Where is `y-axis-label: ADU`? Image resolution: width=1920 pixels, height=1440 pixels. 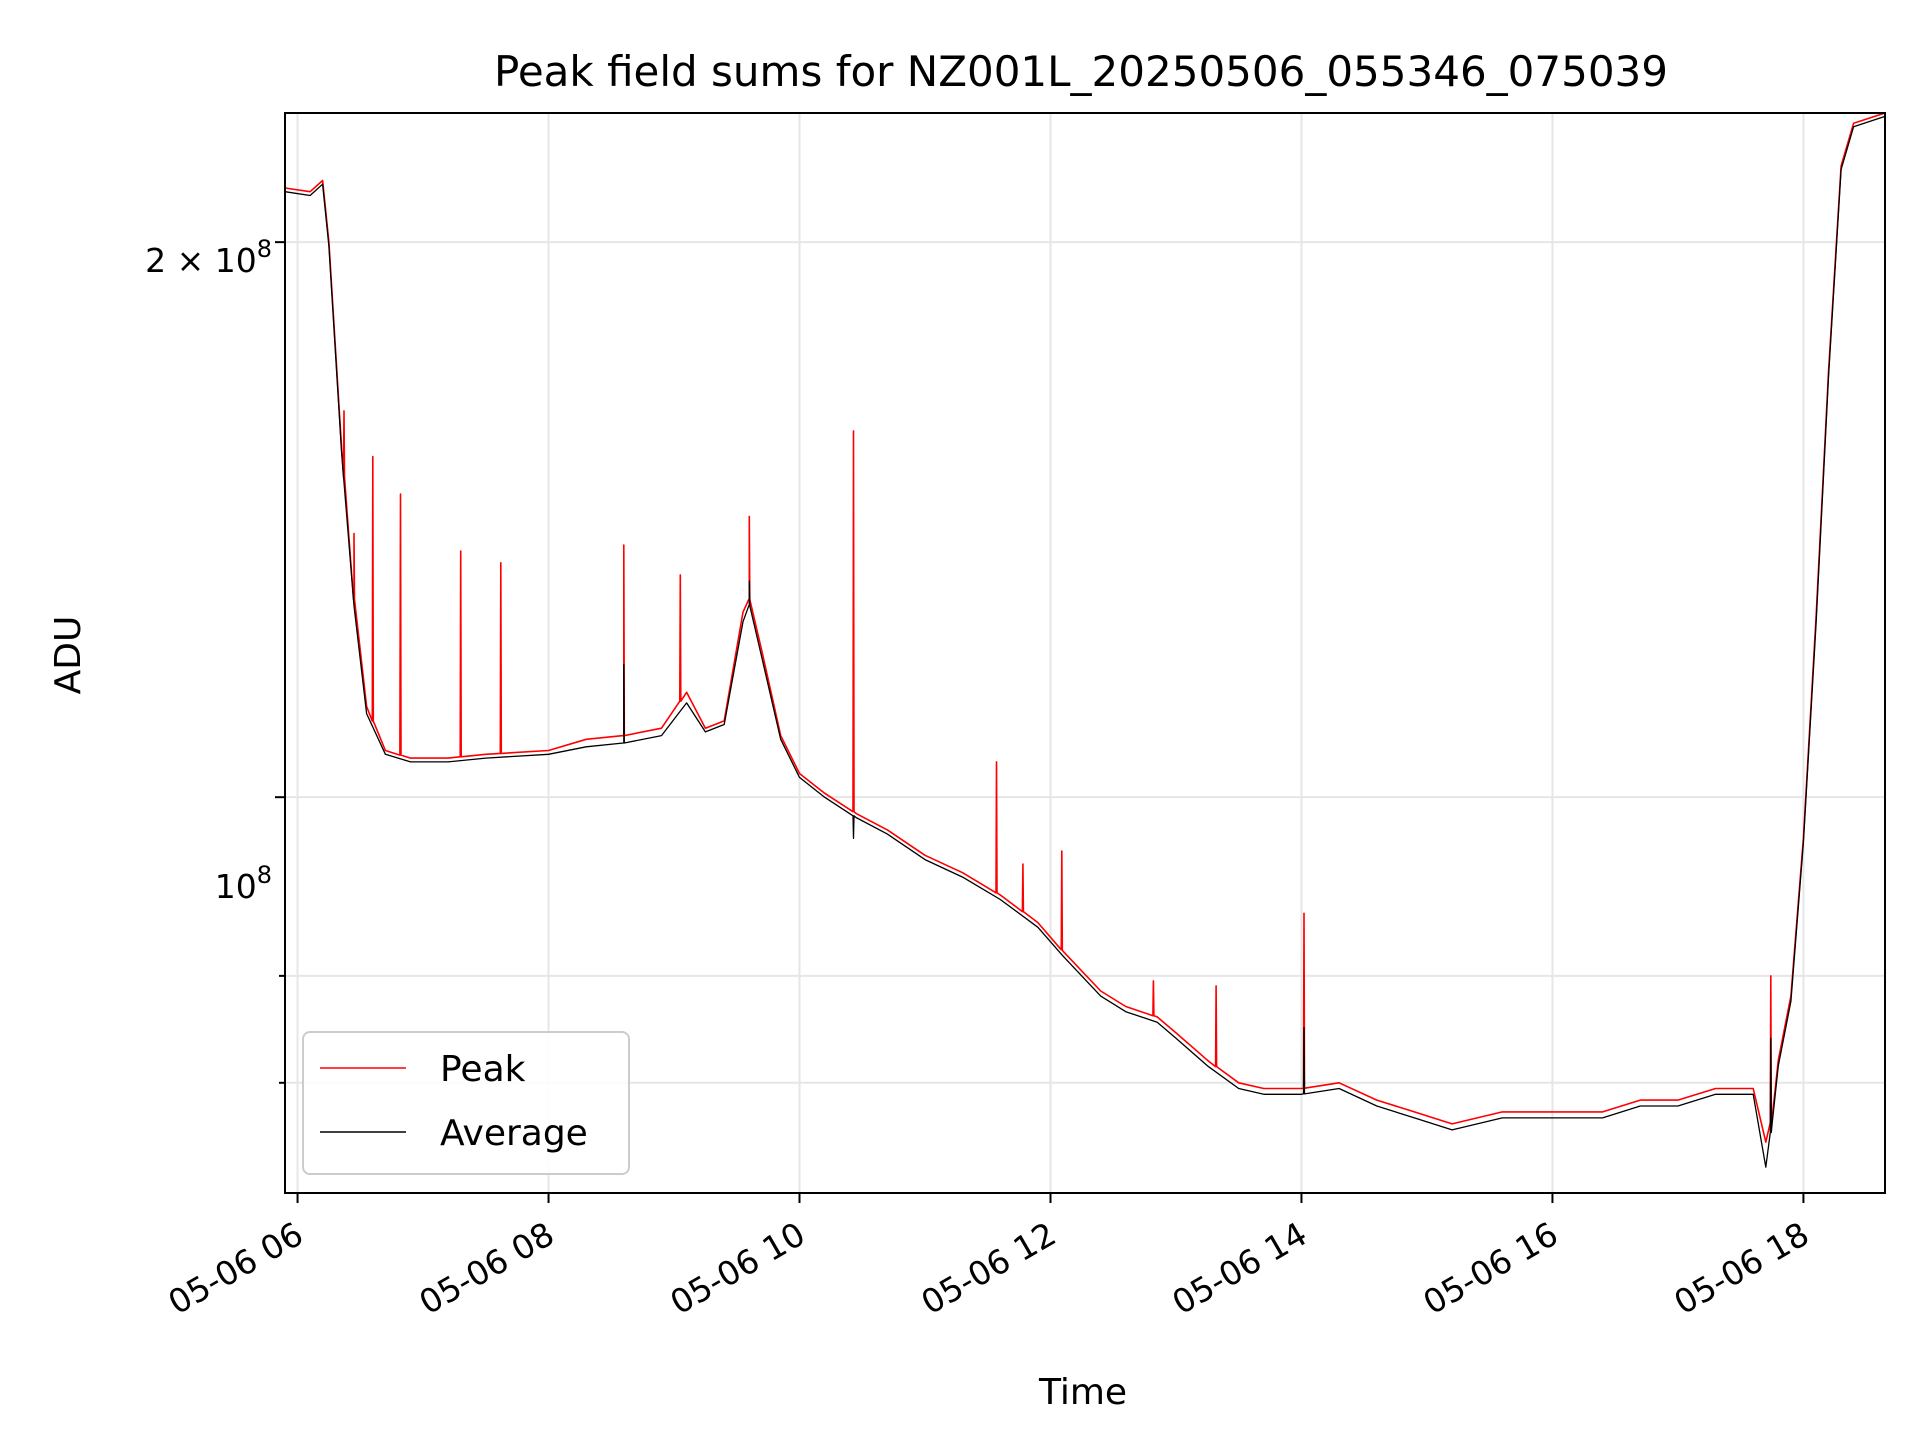
y-axis-label: ADU is located at coordinates (68, 655).